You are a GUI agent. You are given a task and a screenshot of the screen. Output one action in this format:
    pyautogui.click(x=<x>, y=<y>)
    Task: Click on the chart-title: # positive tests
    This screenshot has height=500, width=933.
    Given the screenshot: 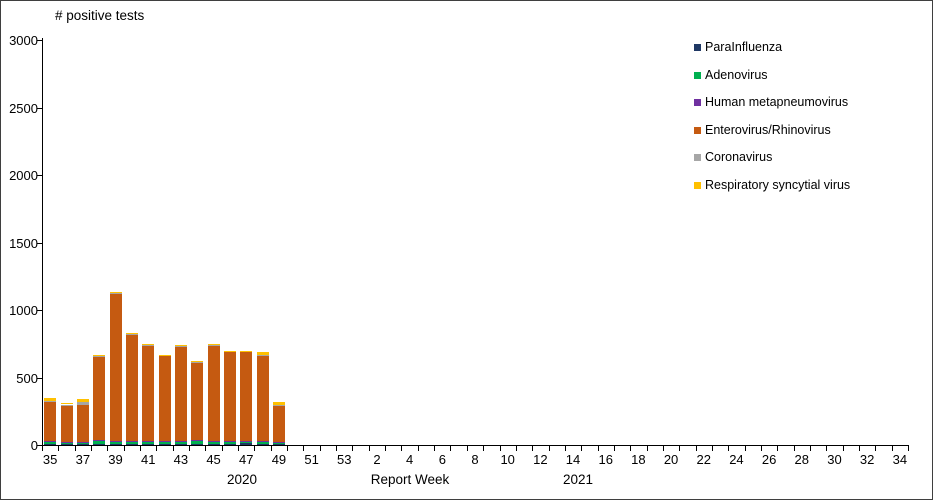 What is the action you would take?
    pyautogui.click(x=100, y=15)
    